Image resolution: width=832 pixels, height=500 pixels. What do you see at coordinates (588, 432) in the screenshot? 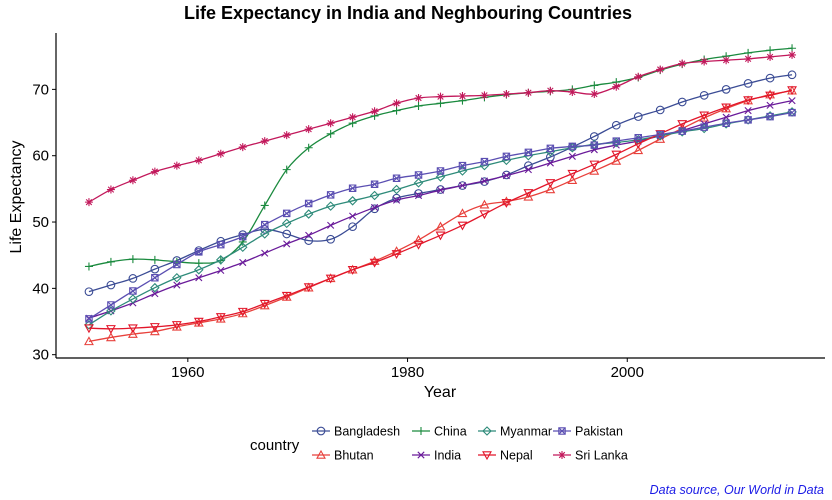
I see `legend-item-pakistan: Pakistan` at bounding box center [588, 432].